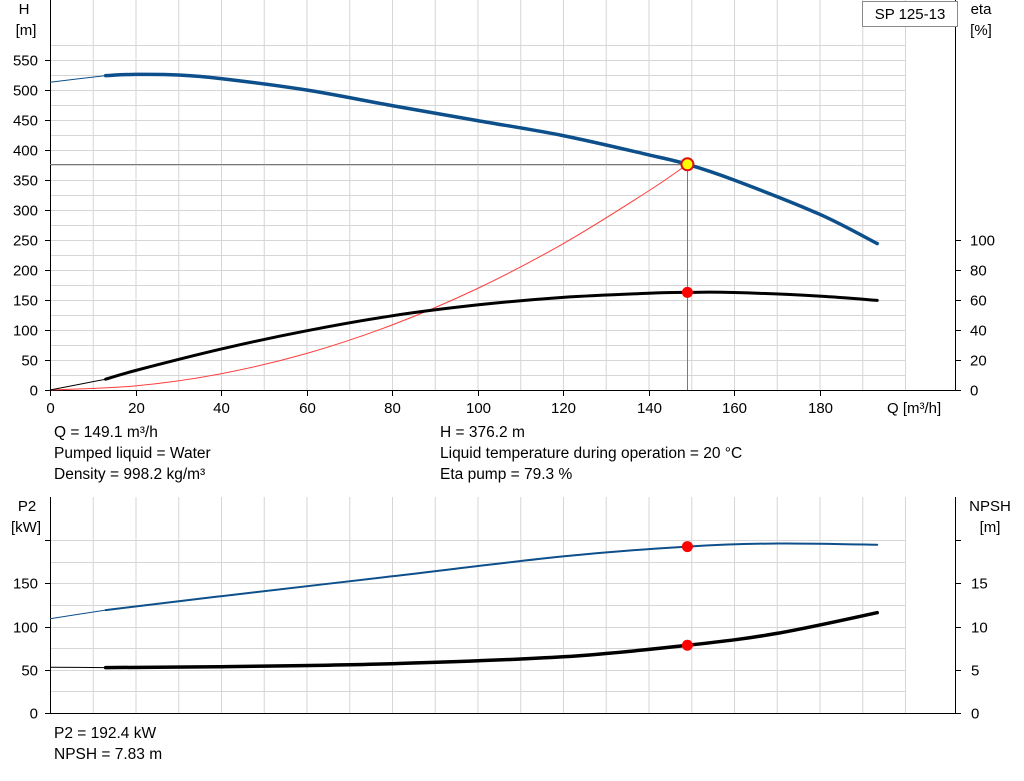 Image resolution: width=1024 pixels, height=781 pixels. What do you see at coordinates (979, 628) in the screenshot?
I see `bottom-right-tick-label: 10` at bounding box center [979, 628].